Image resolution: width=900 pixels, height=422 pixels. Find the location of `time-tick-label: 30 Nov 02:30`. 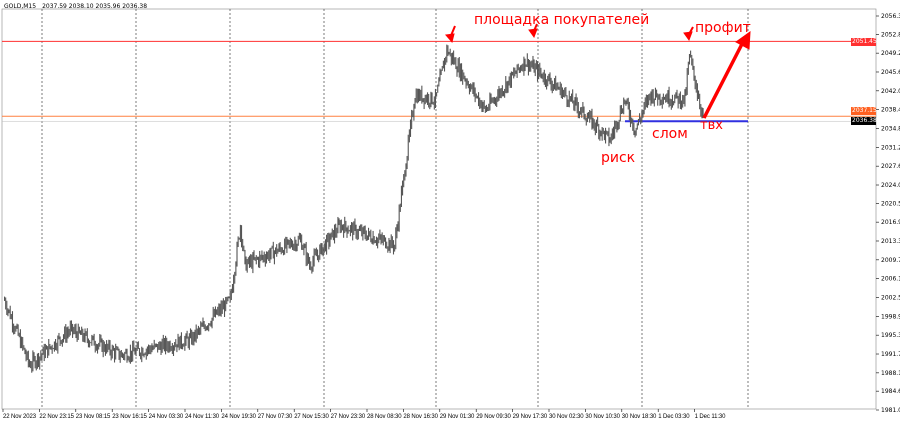

time-tick-label: 30 Nov 02:30 is located at coordinates (566, 417).